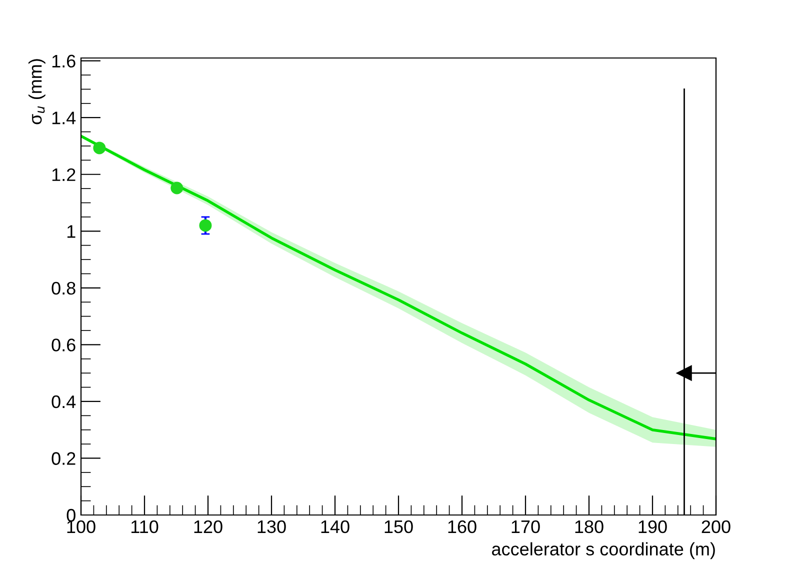  I want to click on x-tick-label: 170, so click(526, 527).